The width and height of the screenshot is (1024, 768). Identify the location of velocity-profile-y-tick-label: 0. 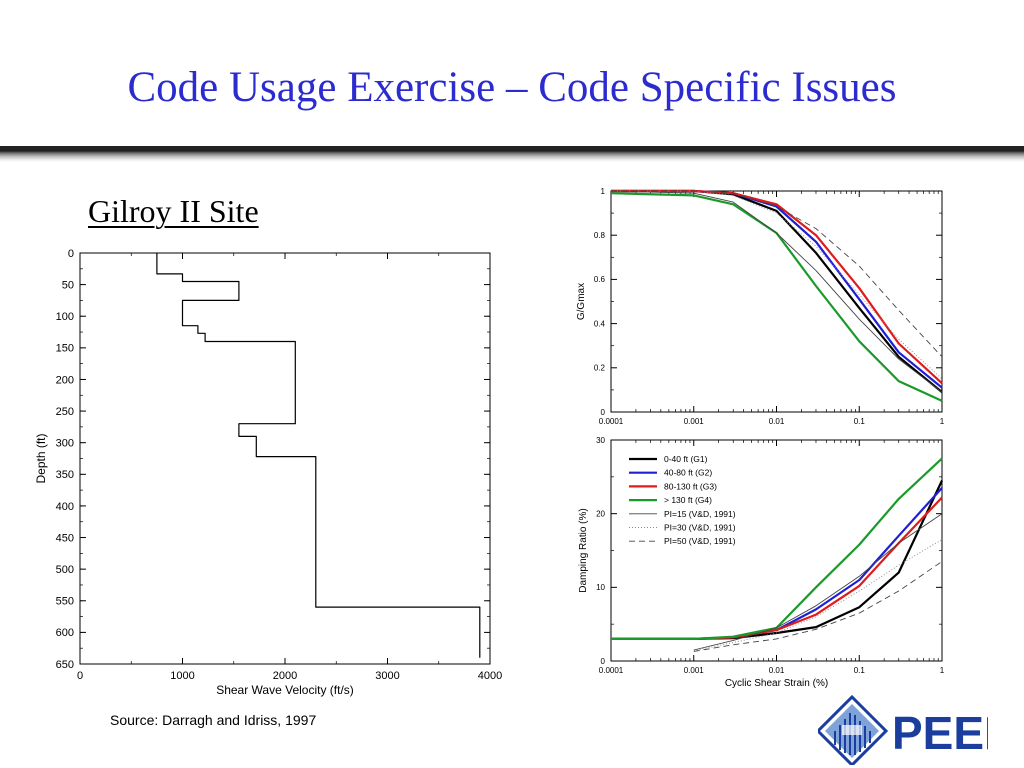
(71, 254).